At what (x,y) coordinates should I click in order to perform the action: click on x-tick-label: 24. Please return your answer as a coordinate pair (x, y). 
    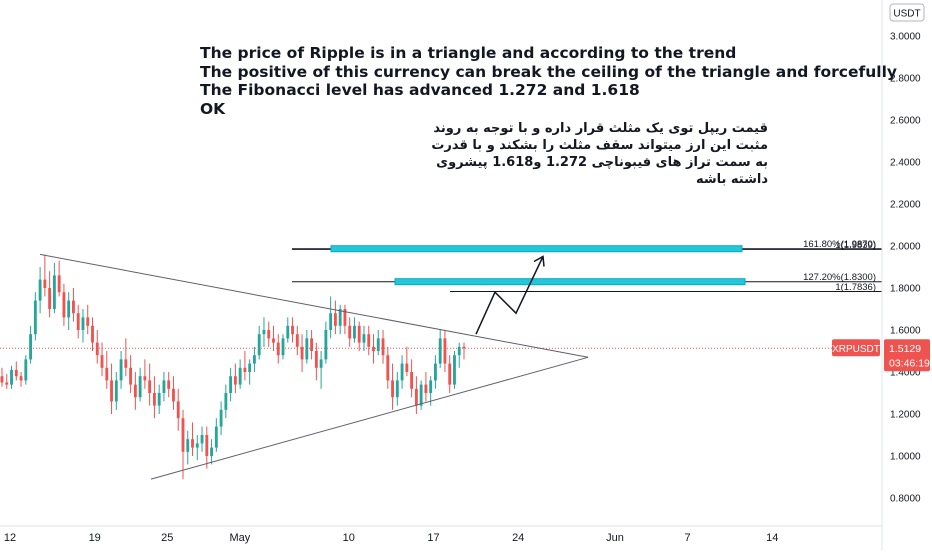
    Looking at the image, I should click on (518, 538).